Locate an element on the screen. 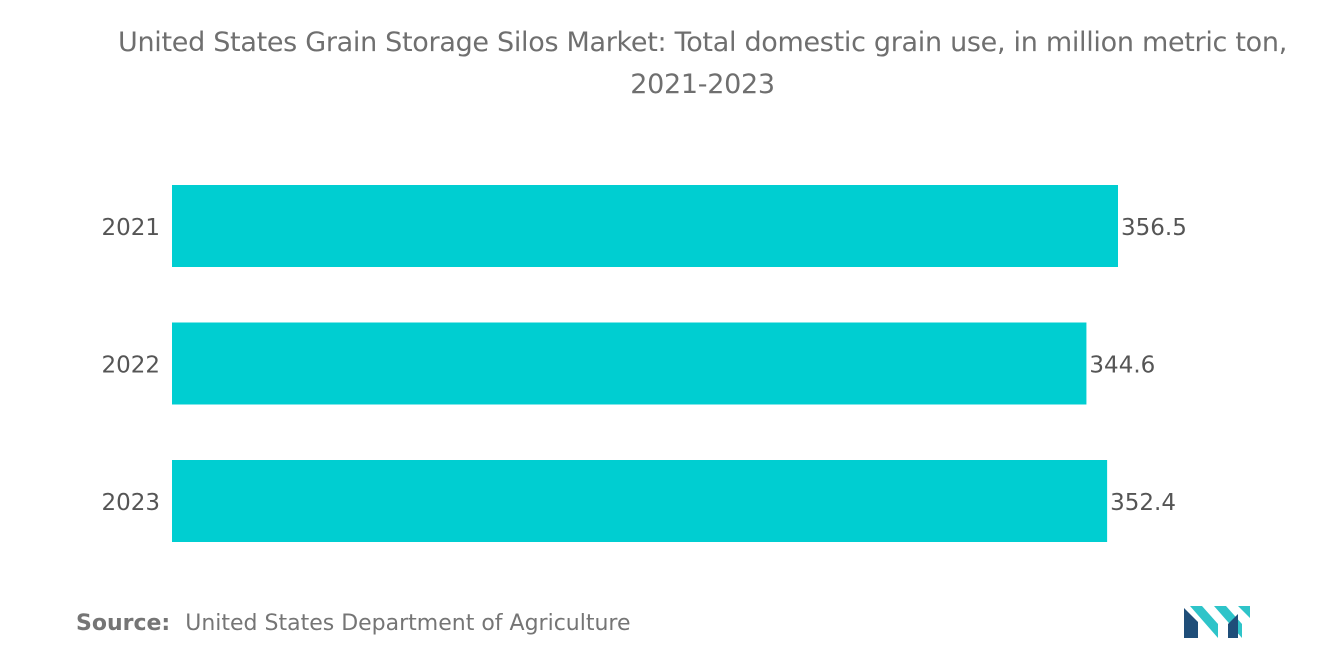  bar-2022 is located at coordinates (629, 363).